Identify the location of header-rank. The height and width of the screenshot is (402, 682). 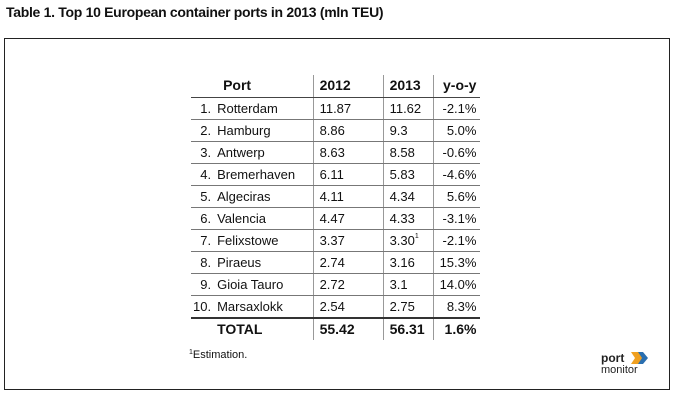
(204, 86).